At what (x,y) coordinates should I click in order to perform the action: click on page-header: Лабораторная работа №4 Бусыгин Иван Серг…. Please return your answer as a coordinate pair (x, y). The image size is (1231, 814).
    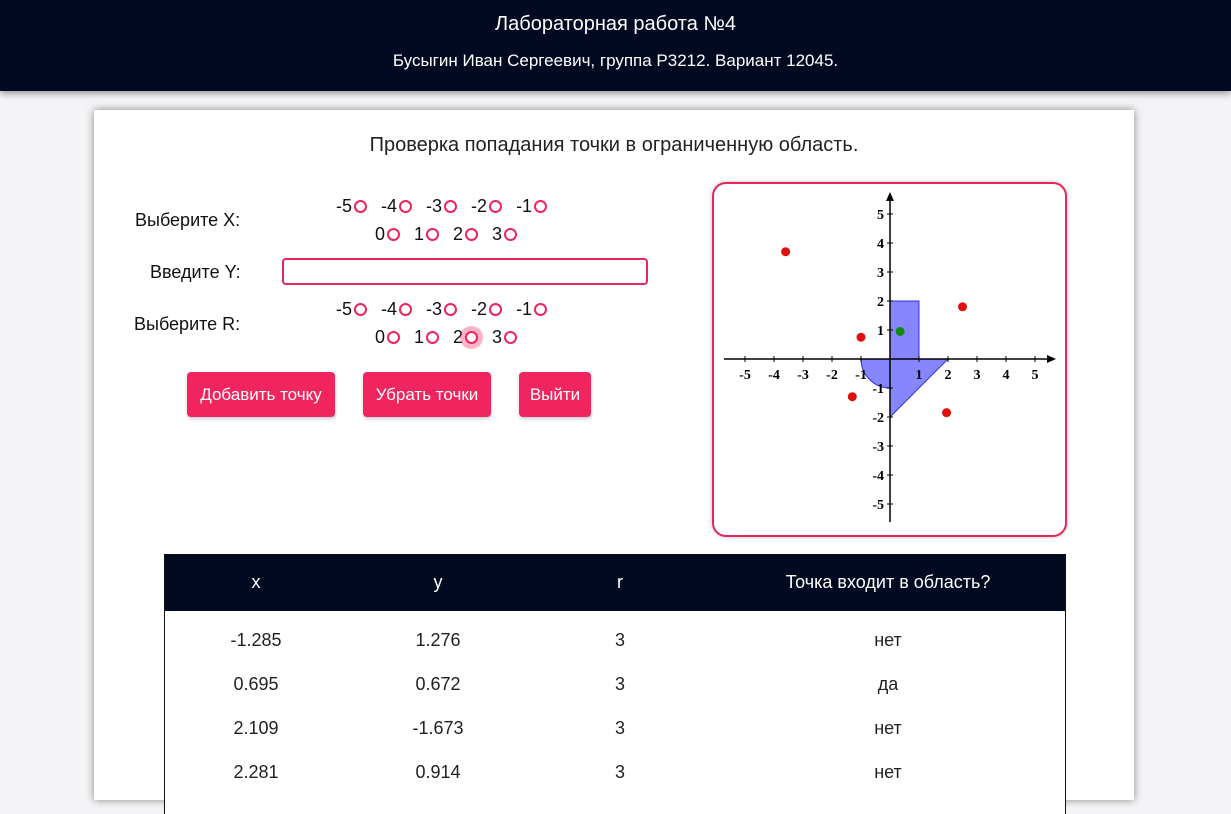
    Looking at the image, I should click on (615, 45).